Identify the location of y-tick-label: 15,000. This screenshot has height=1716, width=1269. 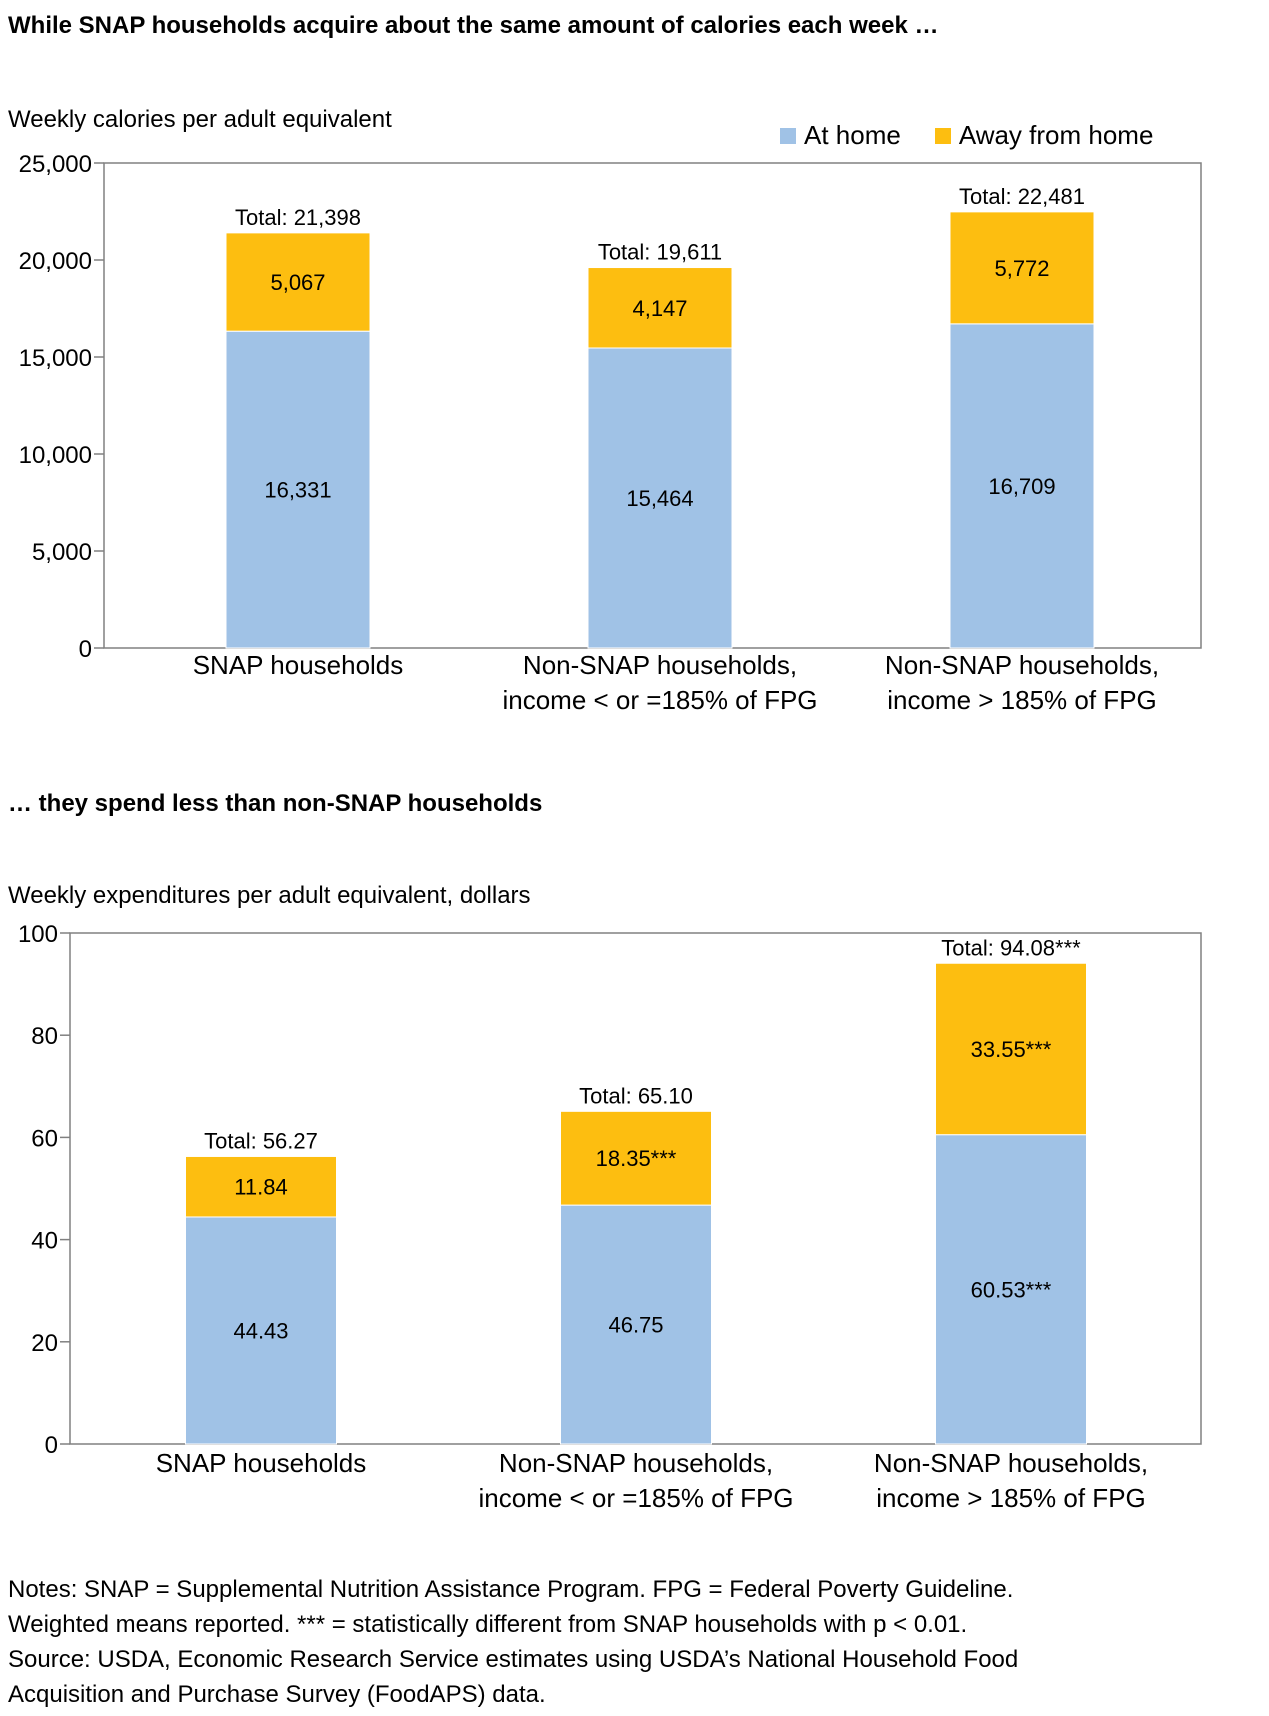
(55, 358).